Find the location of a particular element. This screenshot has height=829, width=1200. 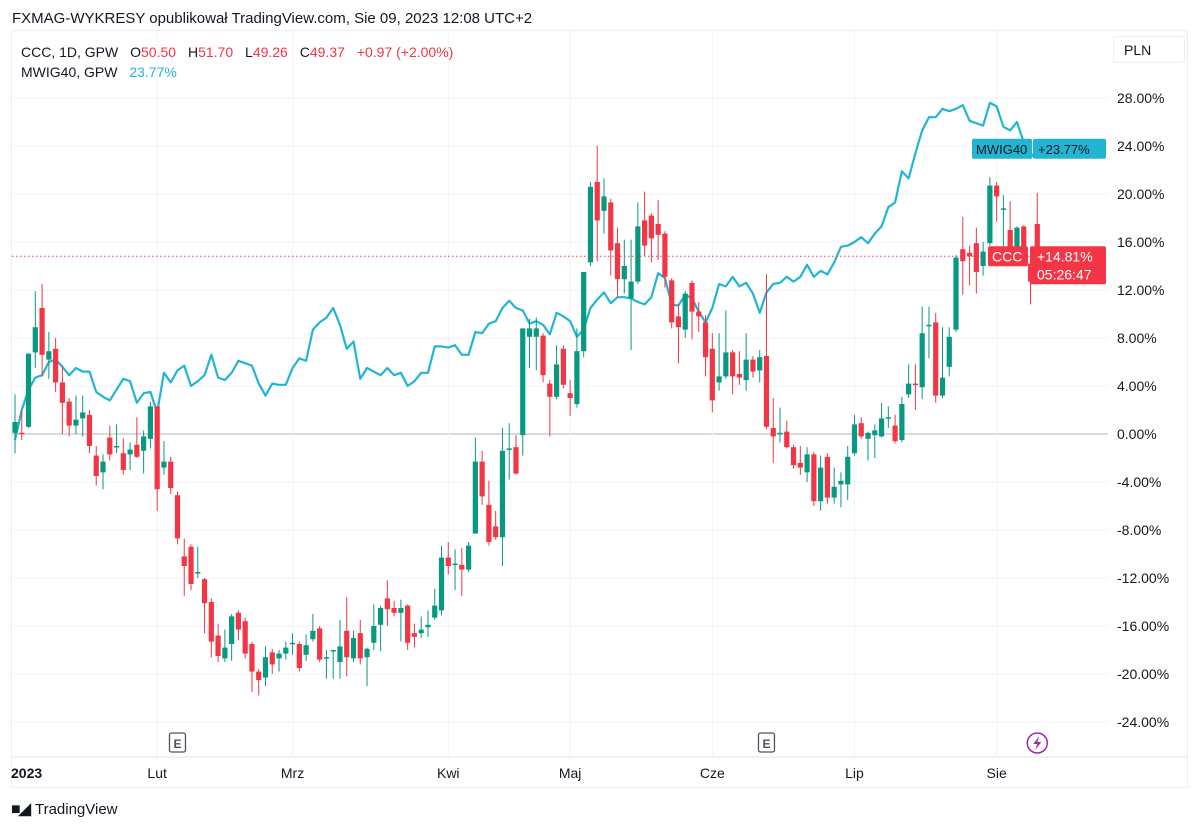

tradingview-logo-icon: ■◢ is located at coordinates (21, 809).